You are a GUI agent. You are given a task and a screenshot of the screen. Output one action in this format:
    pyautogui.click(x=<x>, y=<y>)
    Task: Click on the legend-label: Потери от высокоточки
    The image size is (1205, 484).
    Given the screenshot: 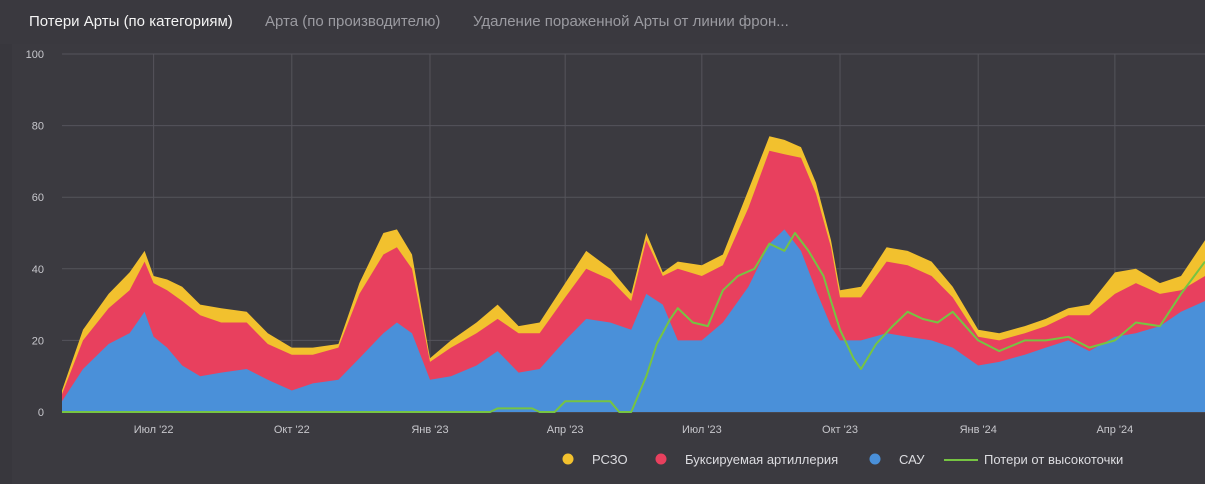 What is the action you would take?
    pyautogui.click(x=1053, y=459)
    